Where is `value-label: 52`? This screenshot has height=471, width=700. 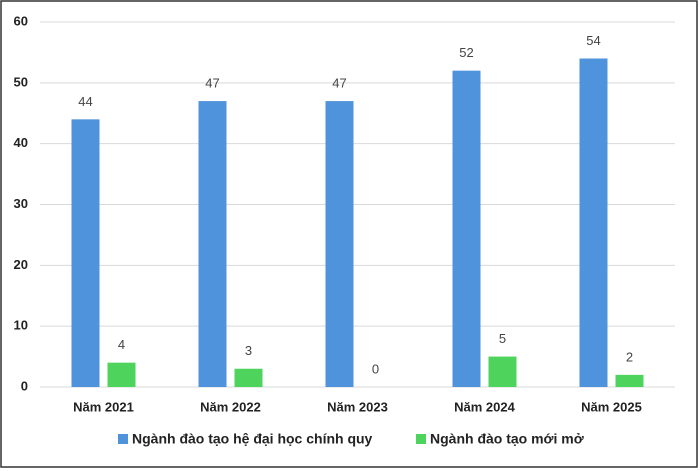 value-label: 52 is located at coordinates (466, 52).